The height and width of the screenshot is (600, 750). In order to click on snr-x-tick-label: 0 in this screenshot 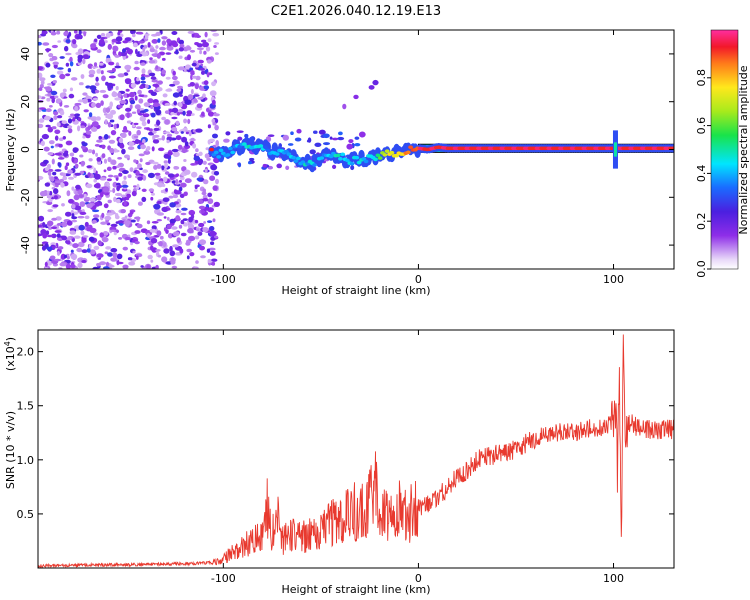, I will do `click(418, 578)`.